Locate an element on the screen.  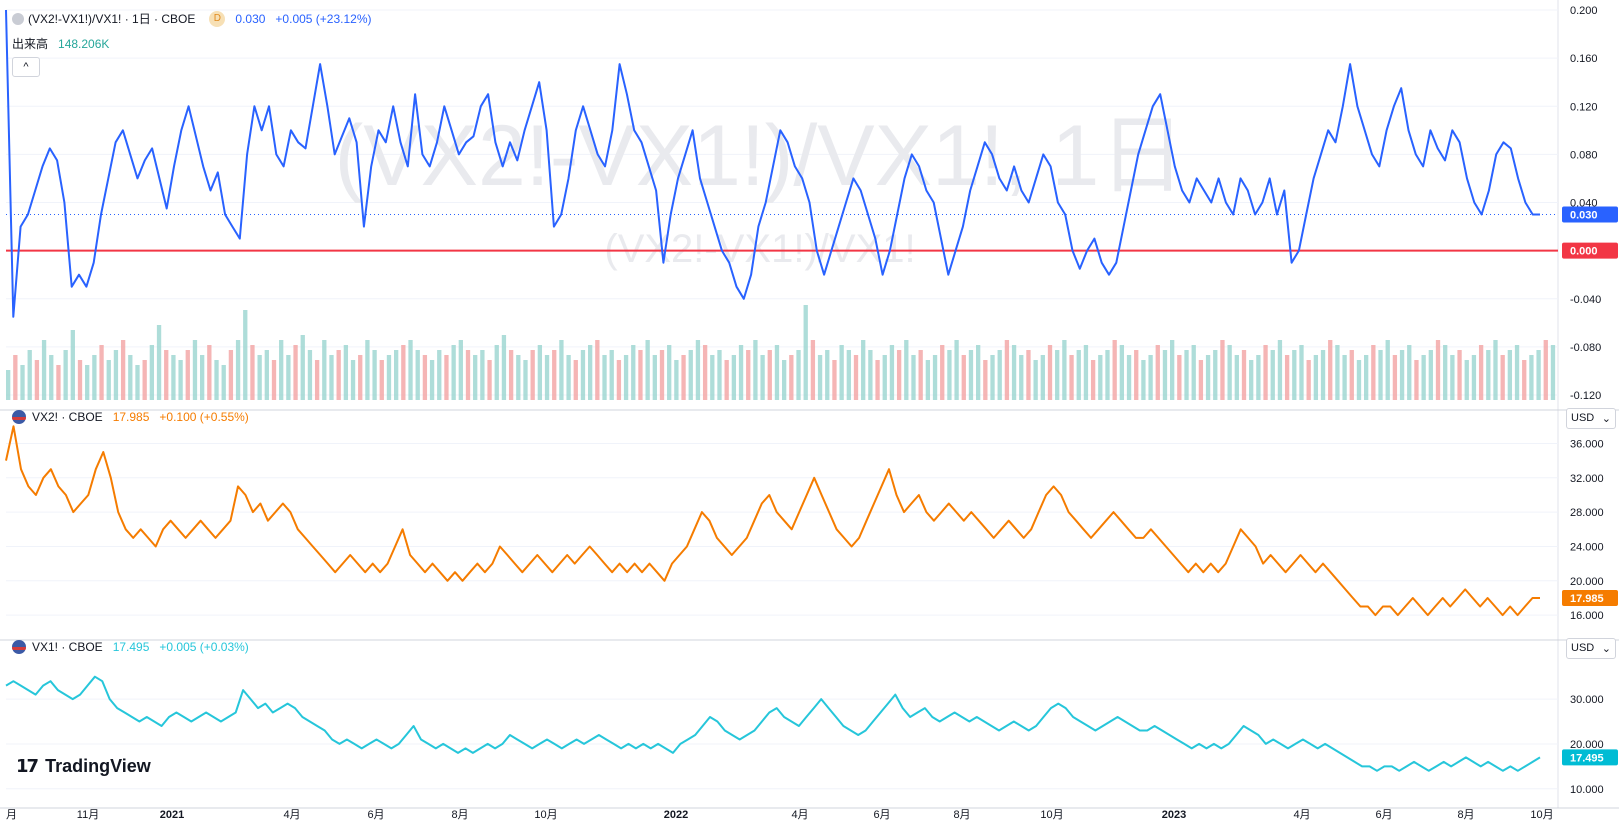
vx2-currency-select: USD ⌄ is located at coordinates (1591, 418).